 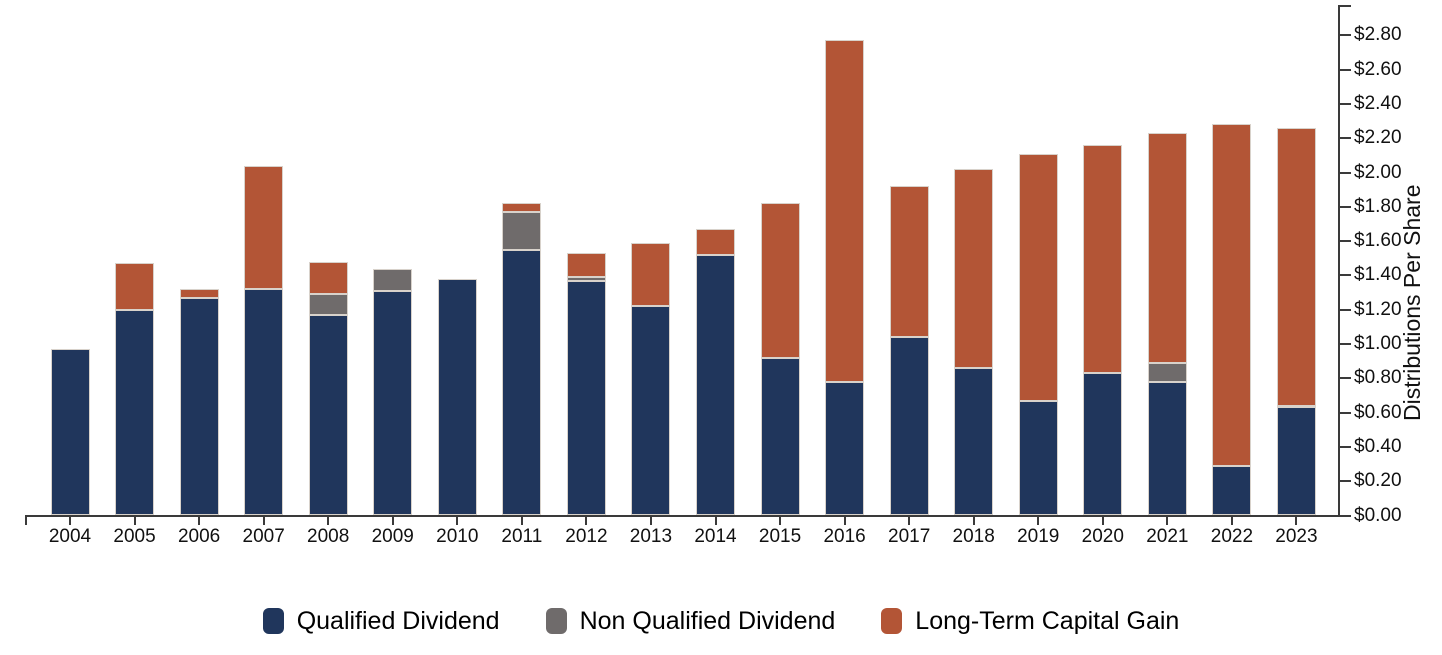 I want to click on y-tick-label: $1.20, so click(x=1378, y=309).